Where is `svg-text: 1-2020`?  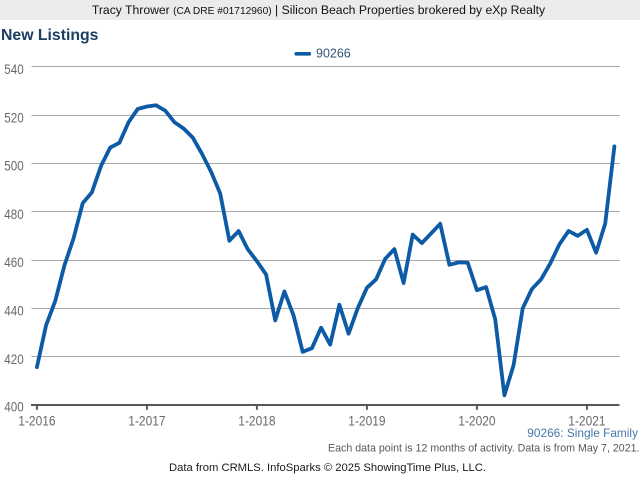 svg-text: 1-2020 is located at coordinates (476, 420).